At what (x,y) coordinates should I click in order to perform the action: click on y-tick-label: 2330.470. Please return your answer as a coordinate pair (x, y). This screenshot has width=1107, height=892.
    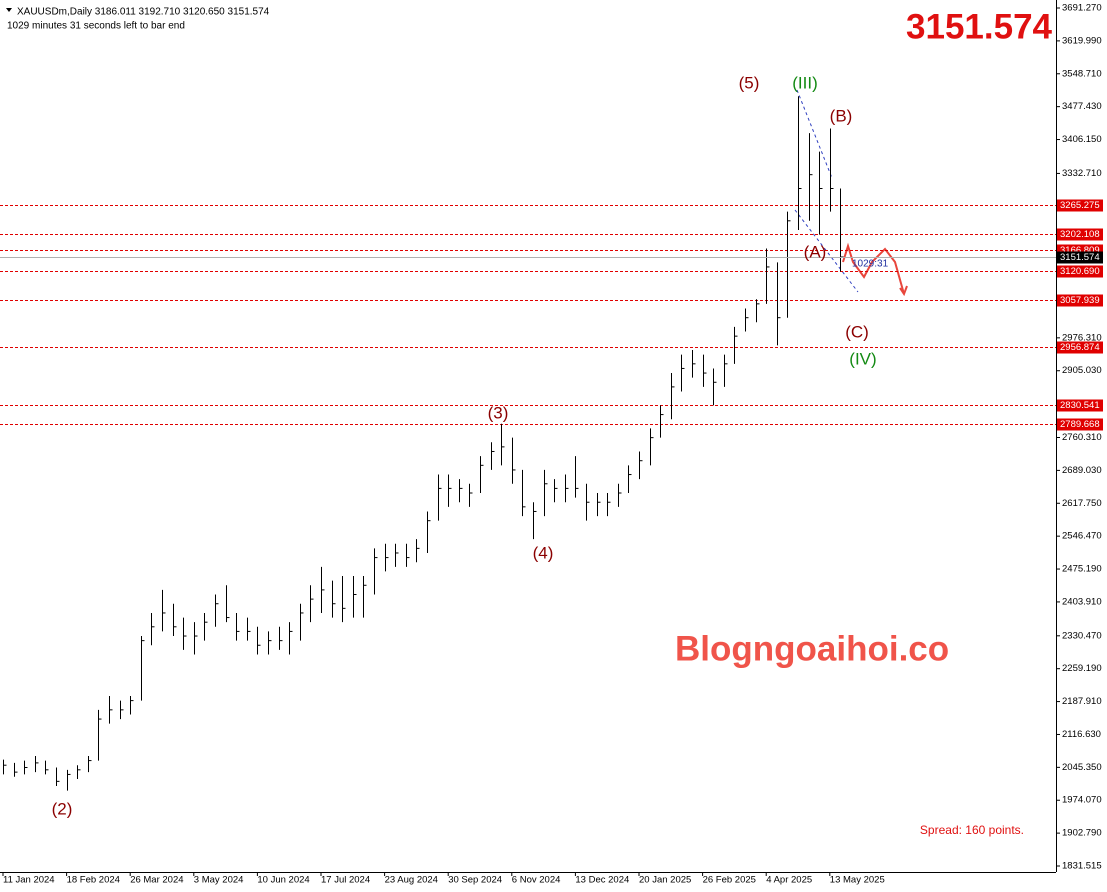
    Looking at the image, I should click on (1082, 635).